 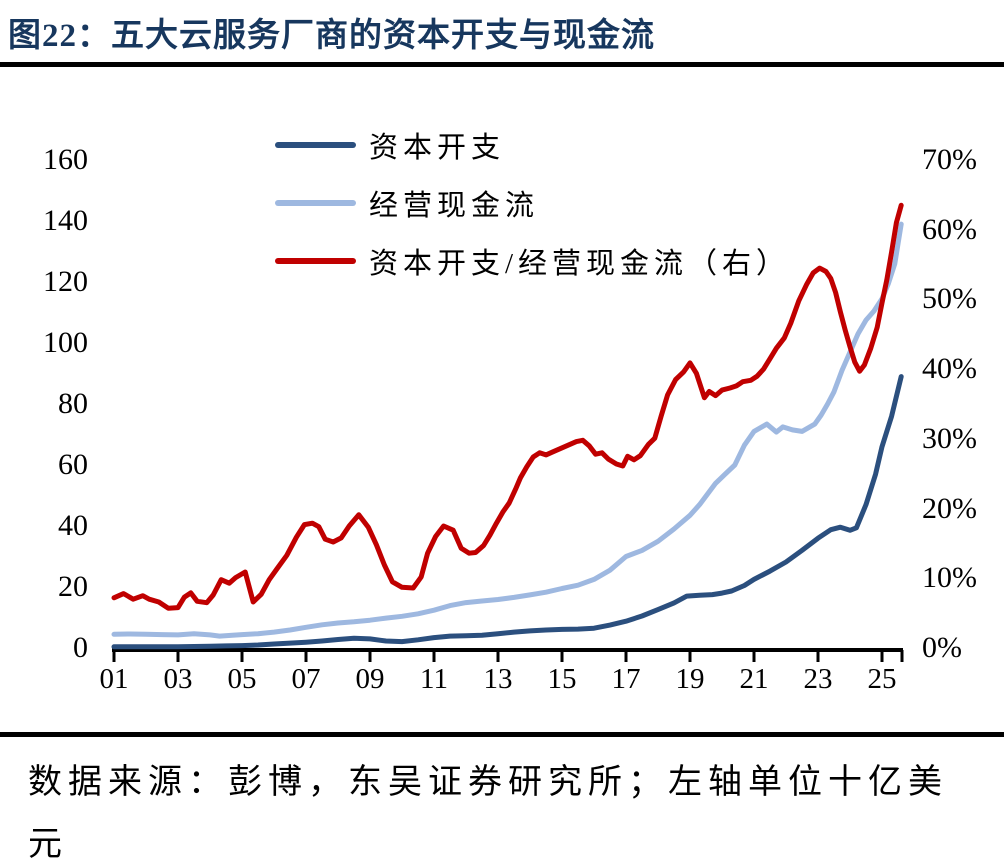 What do you see at coordinates (754, 679) in the screenshot?
I see `x-axis-tick-label: 21` at bounding box center [754, 679].